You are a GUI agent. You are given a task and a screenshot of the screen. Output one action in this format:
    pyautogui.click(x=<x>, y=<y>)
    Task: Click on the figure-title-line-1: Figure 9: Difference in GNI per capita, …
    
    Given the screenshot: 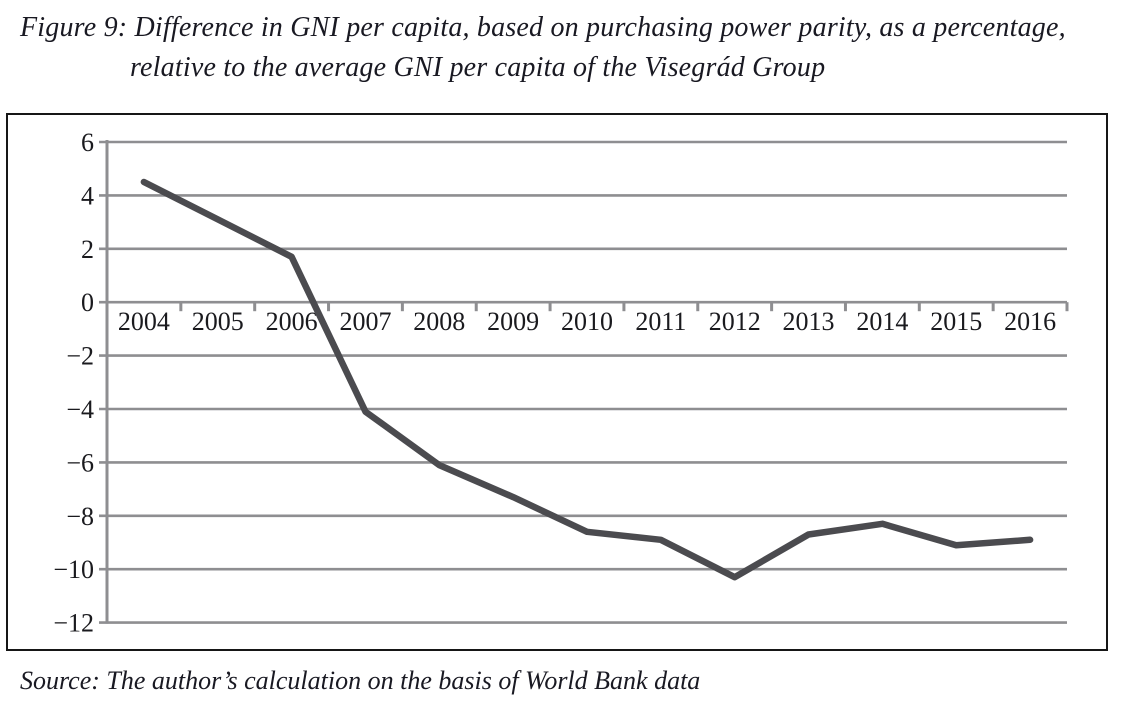 What is the action you would take?
    pyautogui.click(x=543, y=27)
    